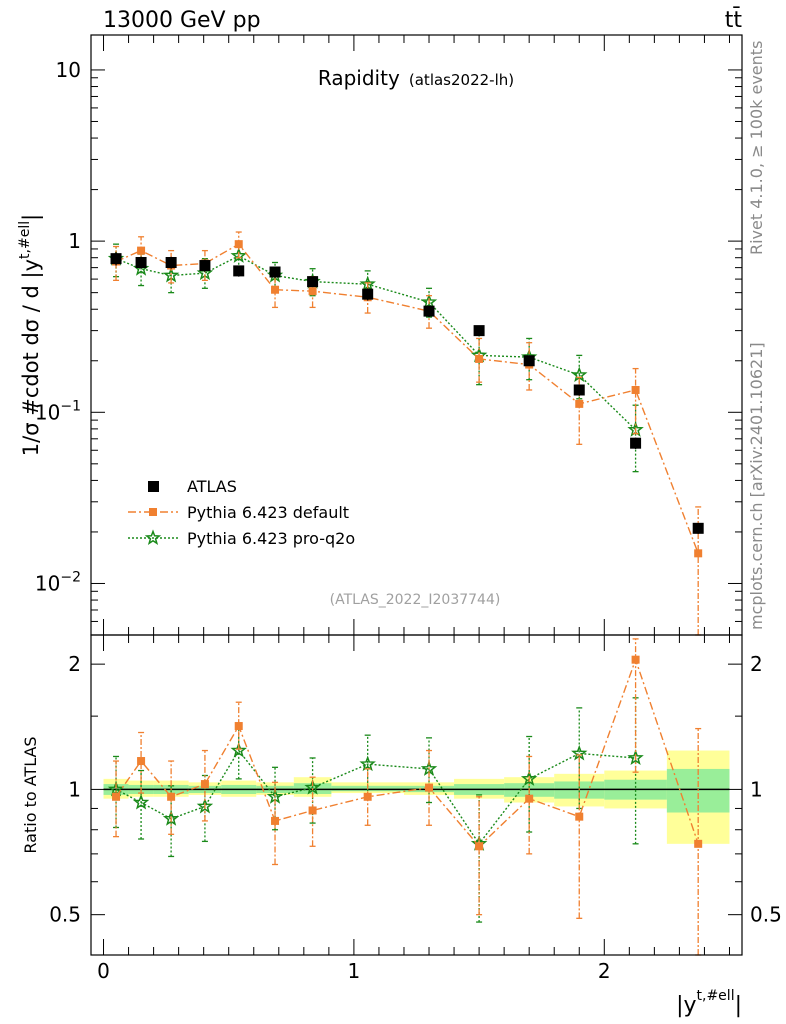  What do you see at coordinates (74, 241) in the screenshot?
I see `main-y-tick-label: 1` at bounding box center [74, 241].